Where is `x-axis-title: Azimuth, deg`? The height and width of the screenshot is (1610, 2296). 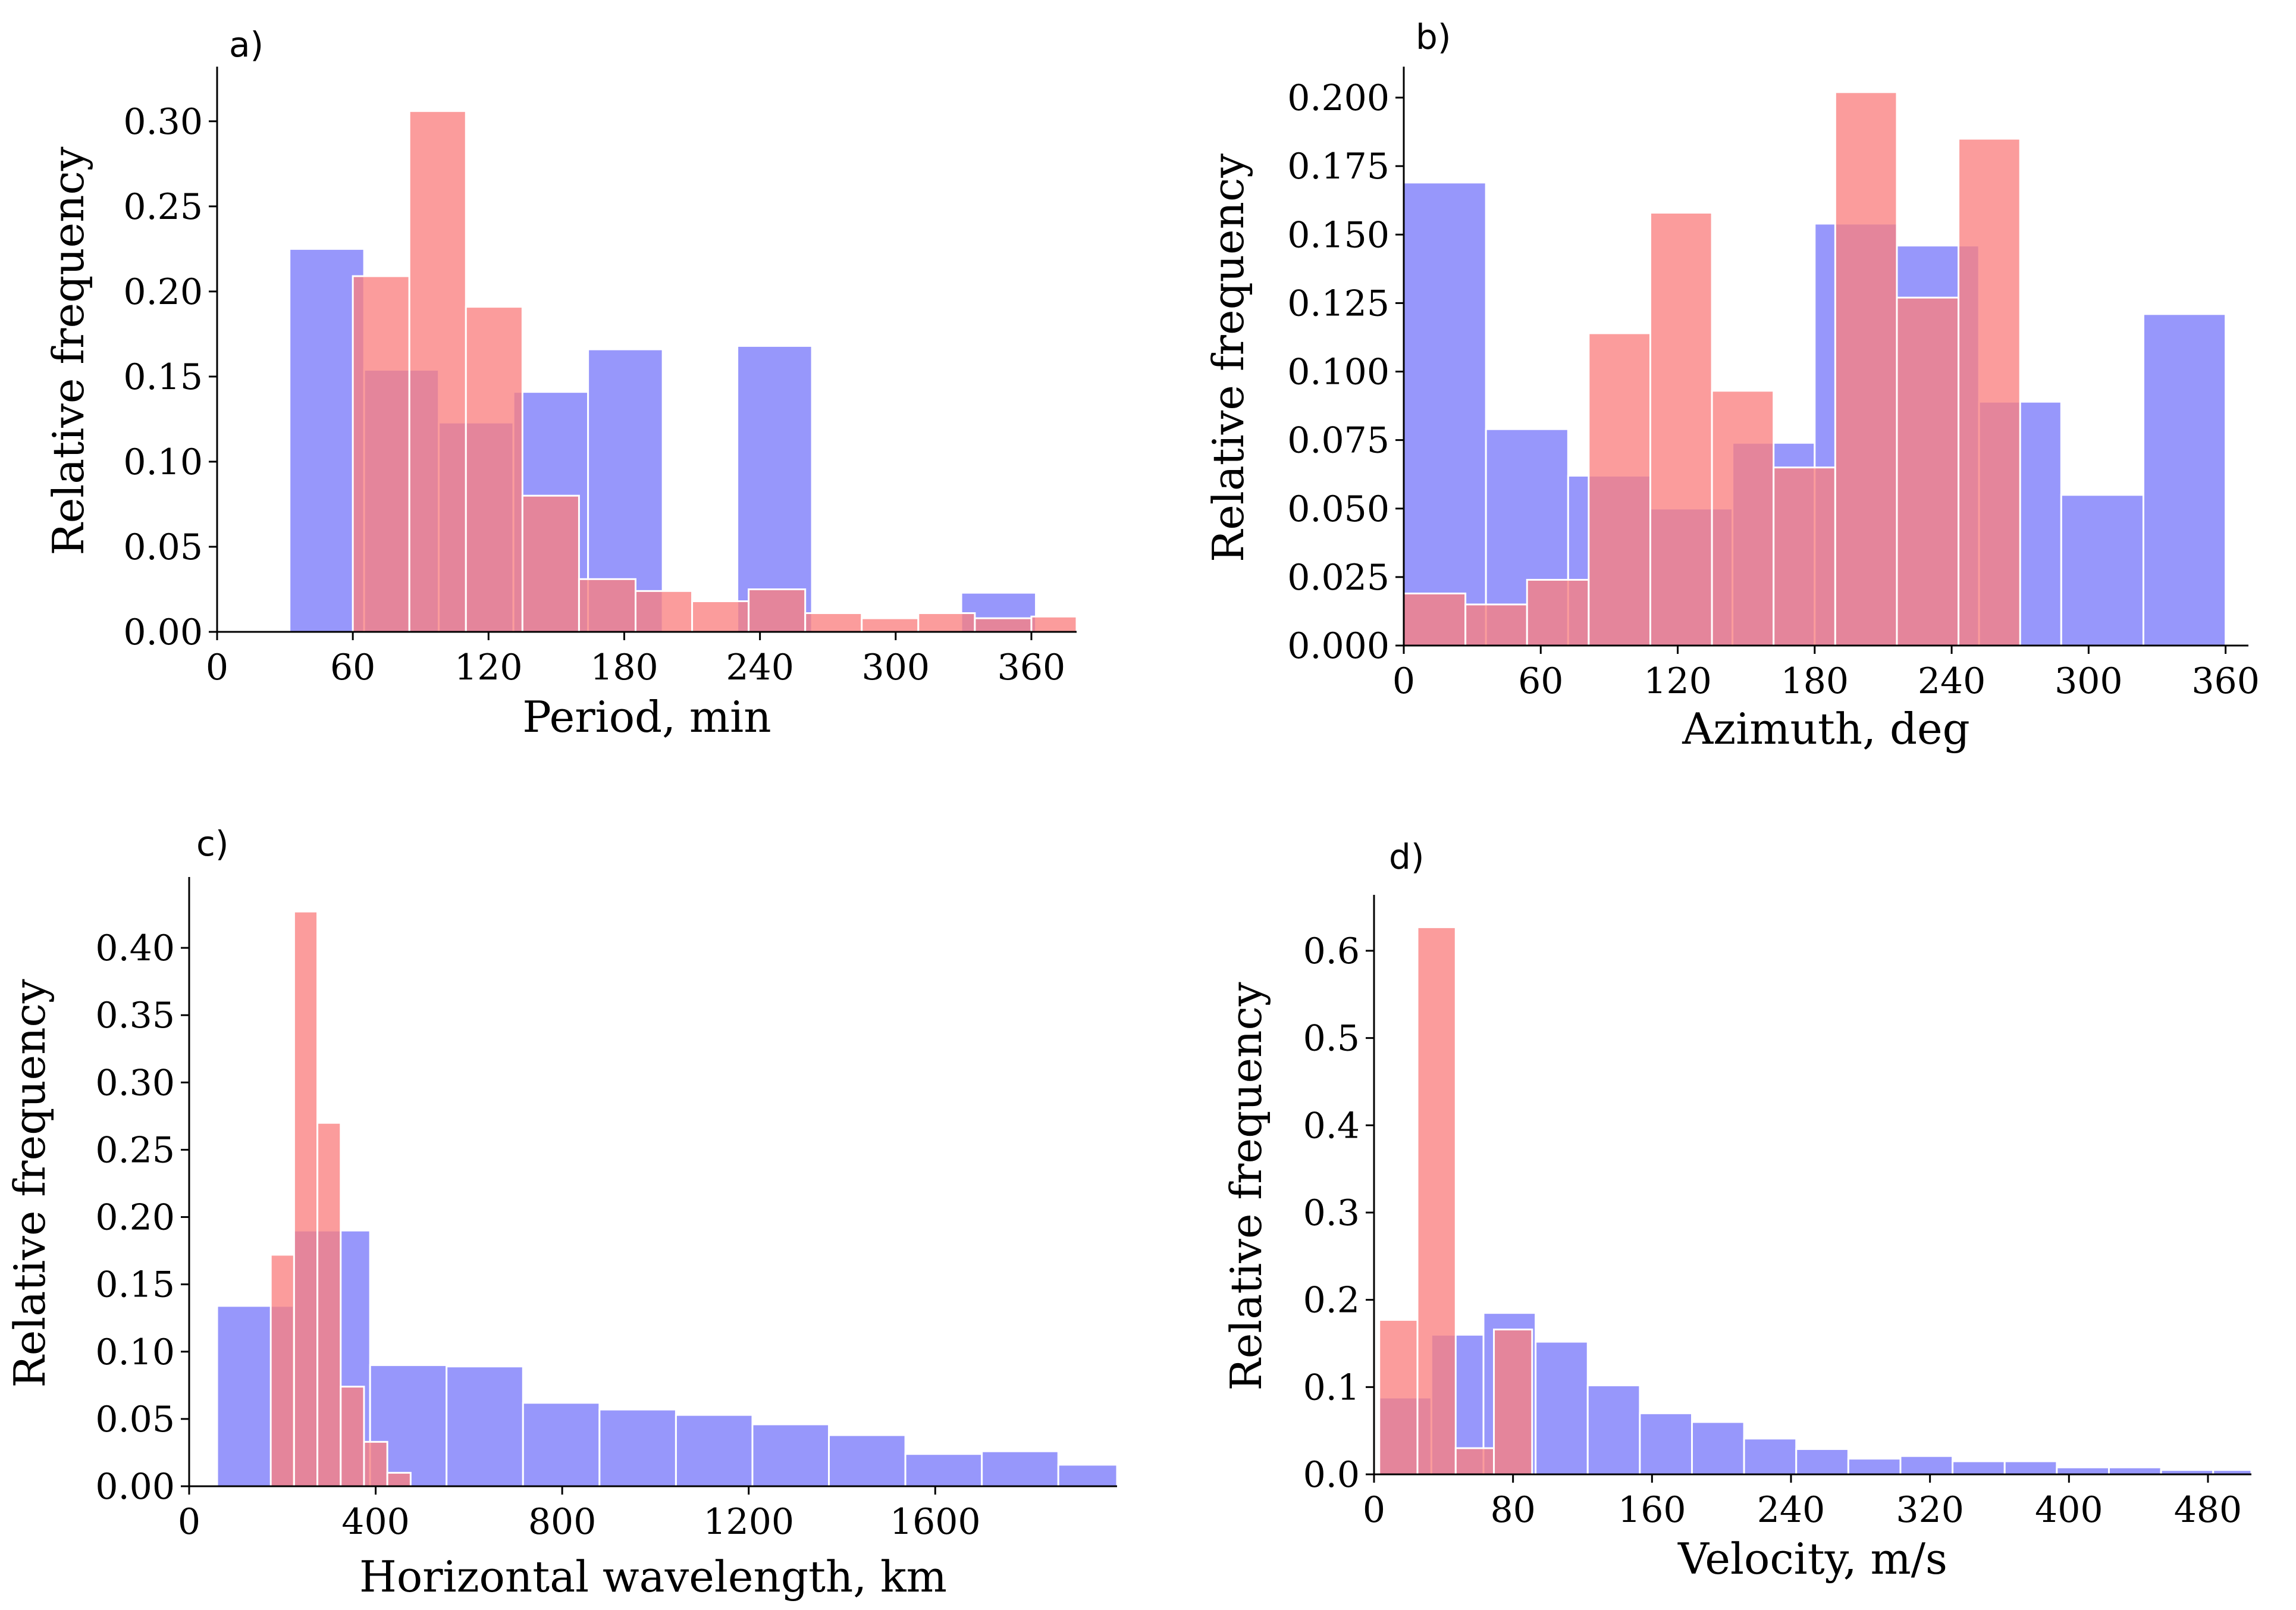 x-axis-title: Azimuth, deg is located at coordinates (1825, 729).